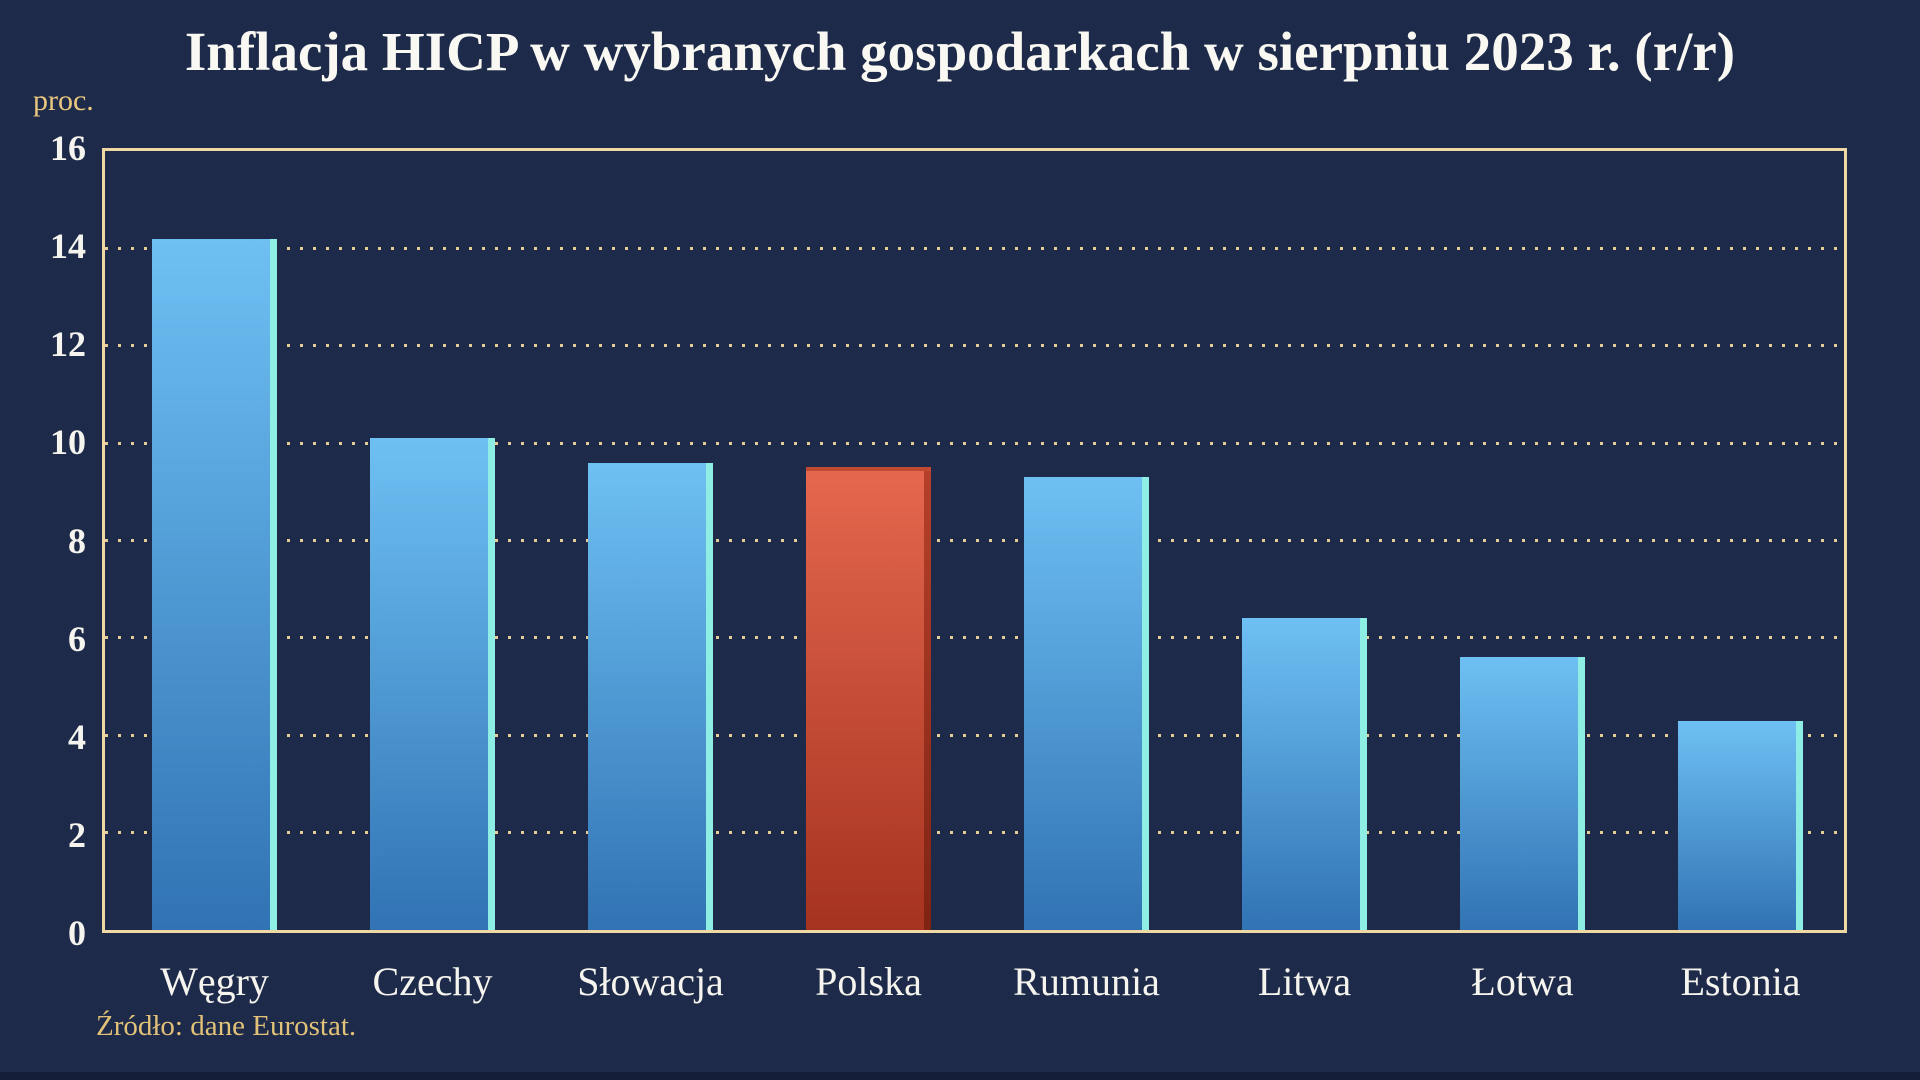 This screenshot has width=1920, height=1080. I want to click on y-axis-unit-label: proc., so click(63, 100).